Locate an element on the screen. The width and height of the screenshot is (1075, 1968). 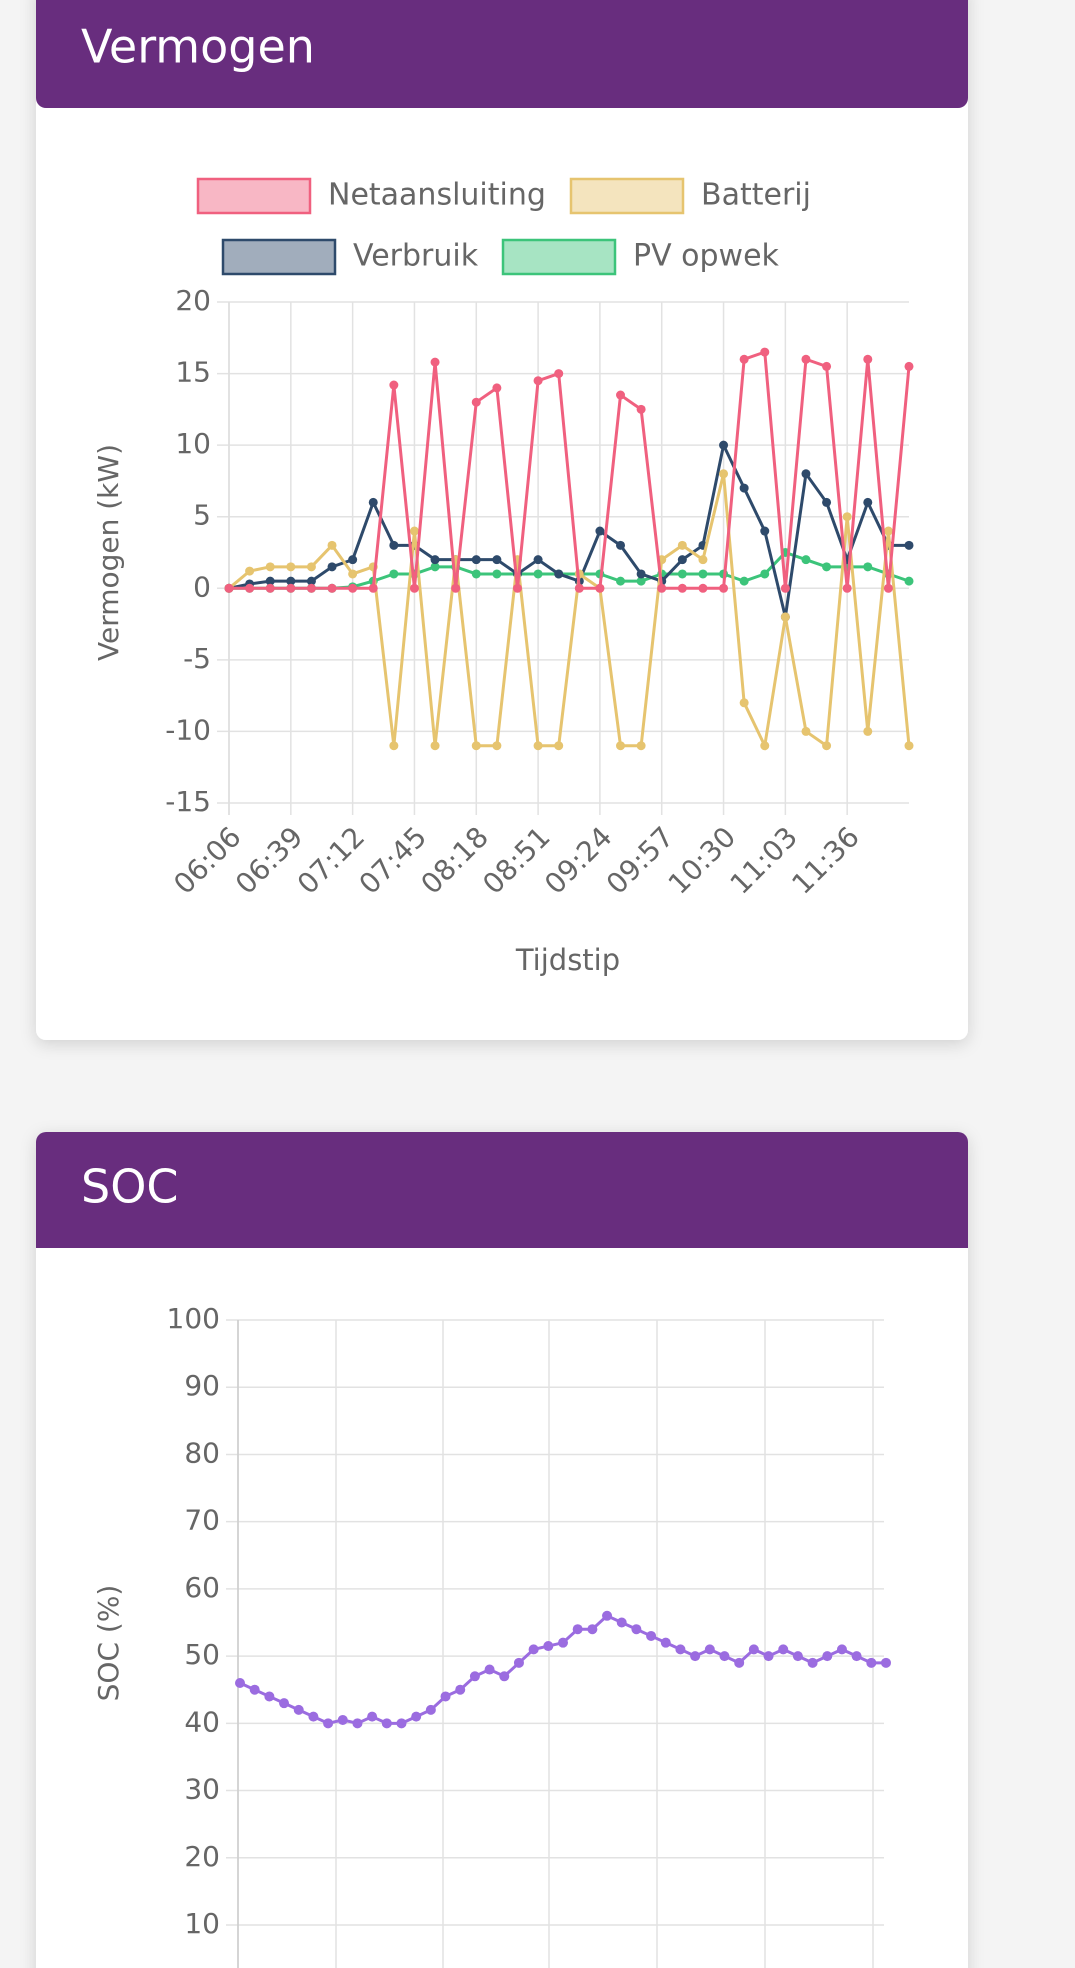
y-tick-label: 60 is located at coordinates (202, 1587).